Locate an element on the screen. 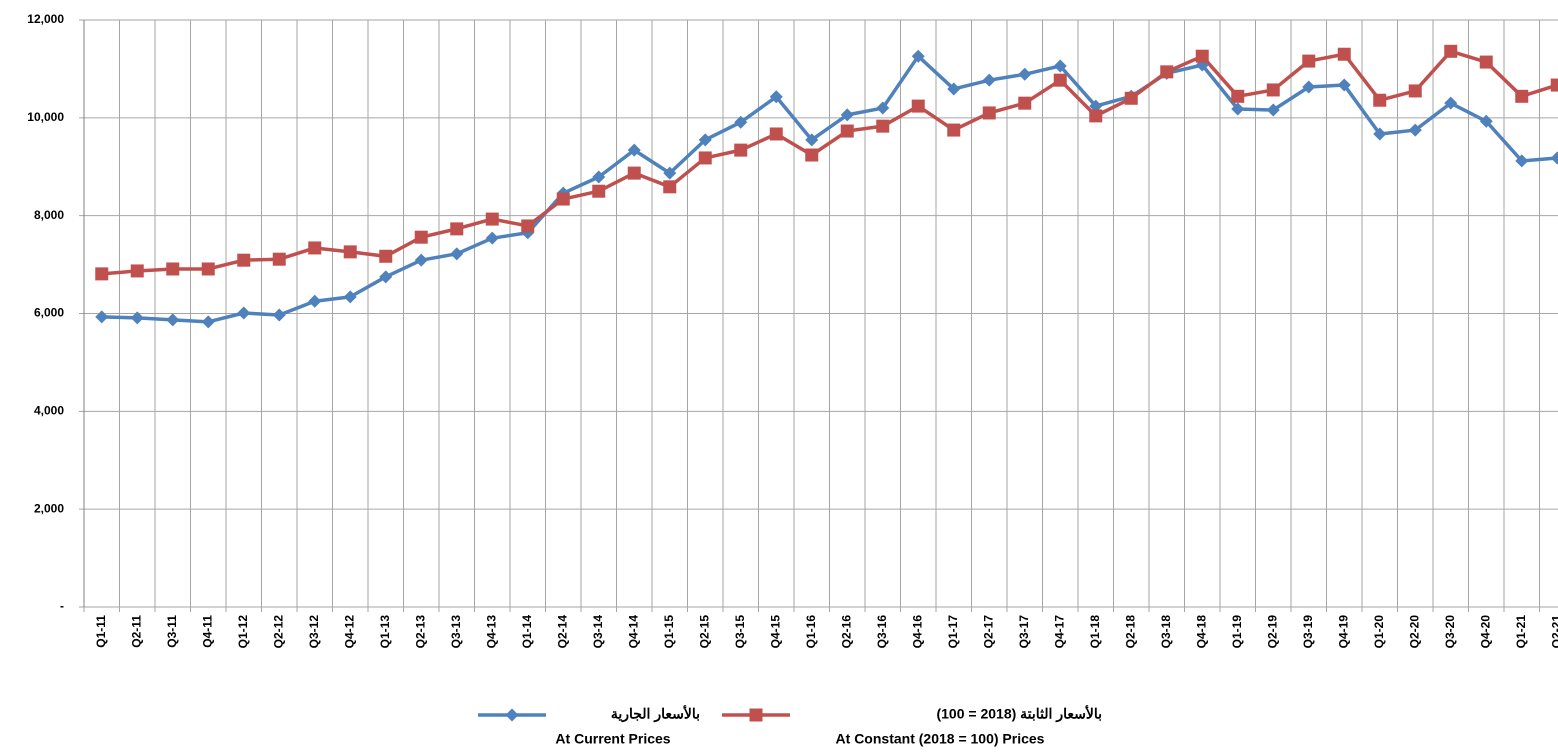 The height and width of the screenshot is (752, 1558). x-tick-label: Q1-21 is located at coordinates (1521, 632).